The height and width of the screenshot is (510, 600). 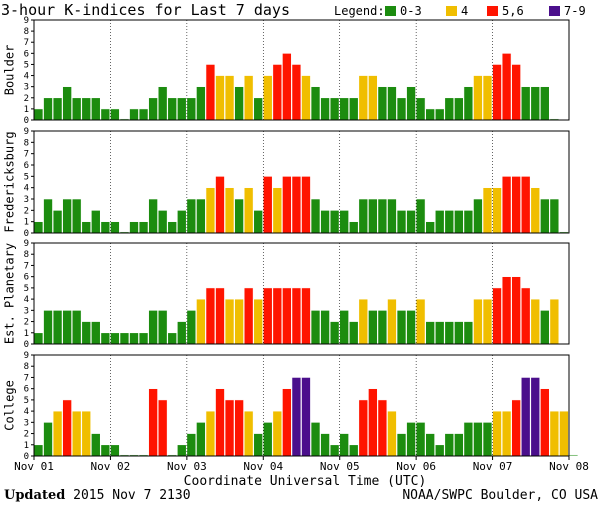 I want to click on updated-timestamp: Updated 2015 Nov 7 2130, so click(x=97, y=495).